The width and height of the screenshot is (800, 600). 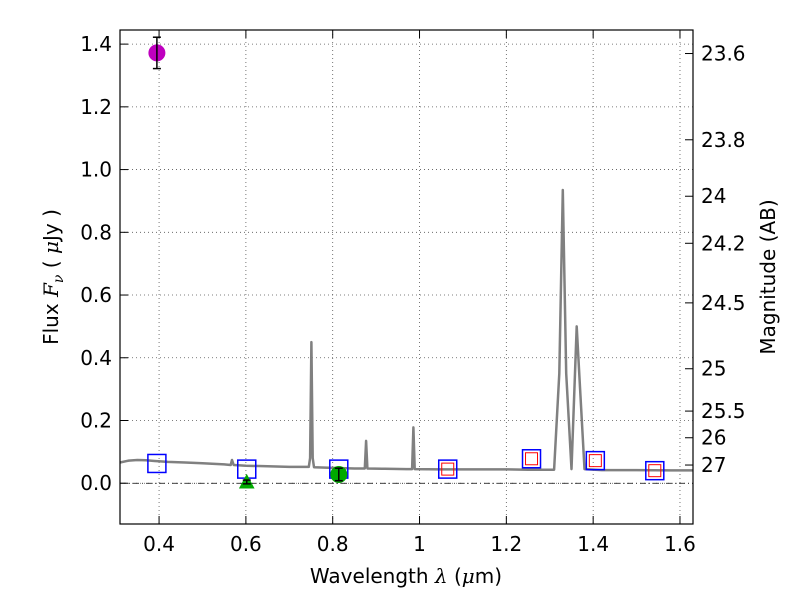 What do you see at coordinates (96, 420) in the screenshot?
I see `y-tick-label: 0.2` at bounding box center [96, 420].